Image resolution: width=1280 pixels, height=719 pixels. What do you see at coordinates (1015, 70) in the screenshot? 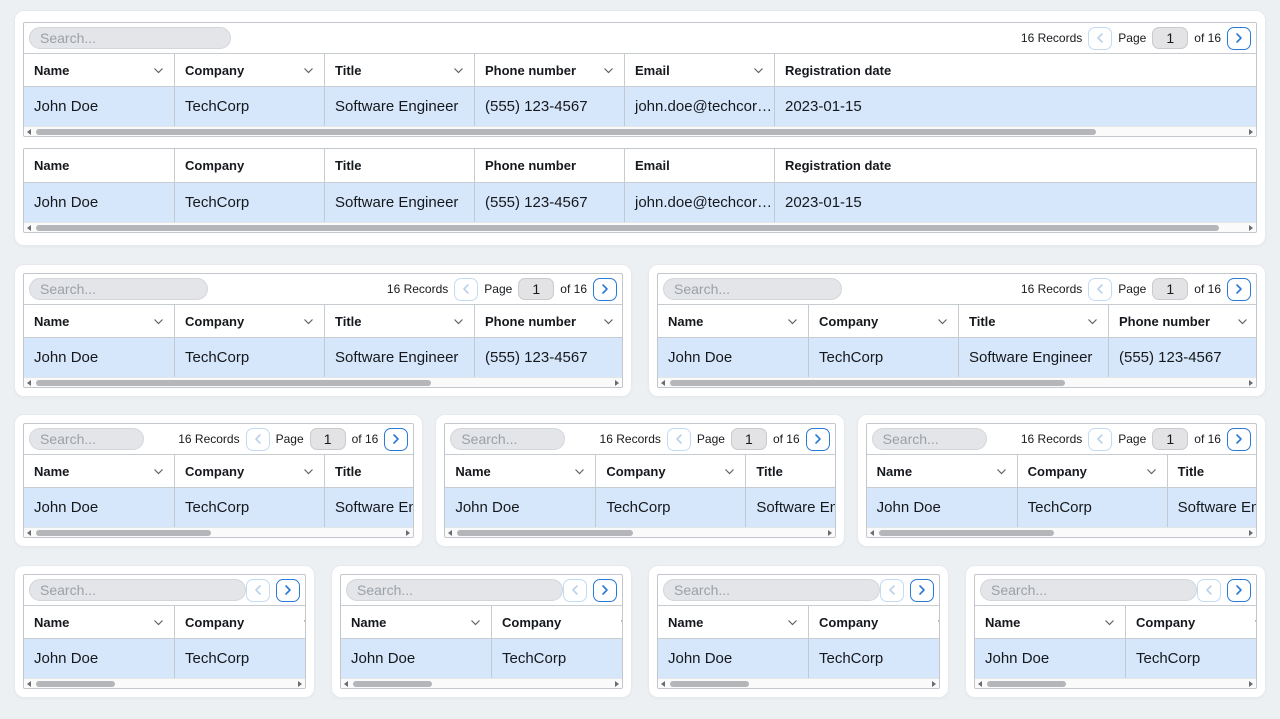
I see `column-header-registration-date: Registration date` at bounding box center [1015, 70].